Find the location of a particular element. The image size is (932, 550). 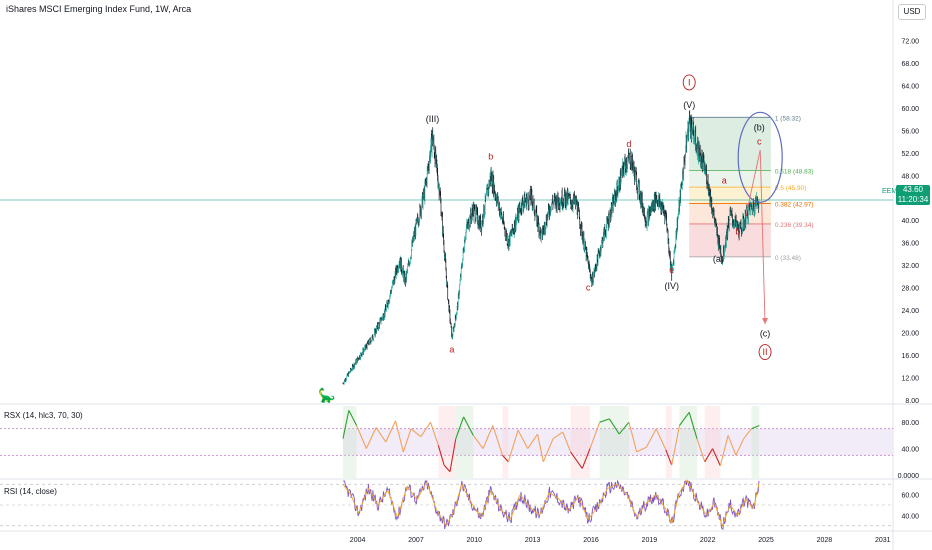

price-axis-tick: 20.00 is located at coordinates (910, 334).